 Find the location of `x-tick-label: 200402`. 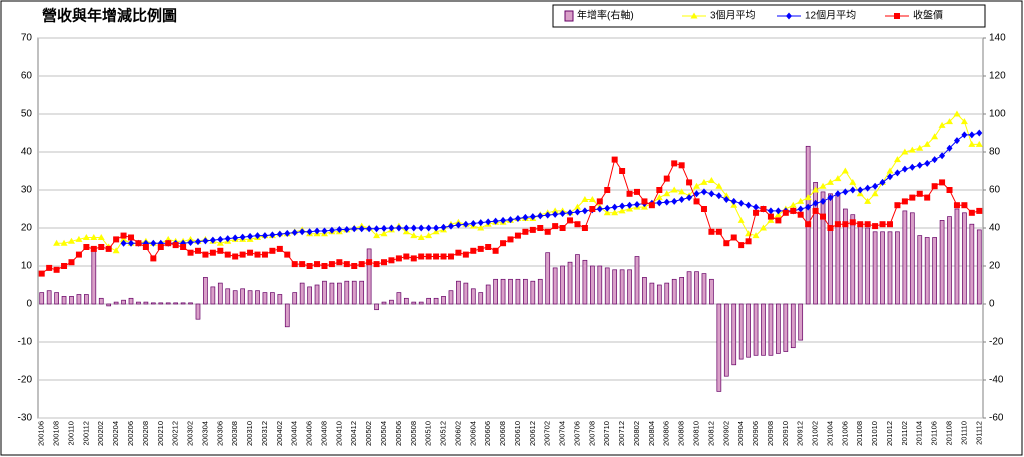

x-tick-label: 200402 is located at coordinates (279, 433).